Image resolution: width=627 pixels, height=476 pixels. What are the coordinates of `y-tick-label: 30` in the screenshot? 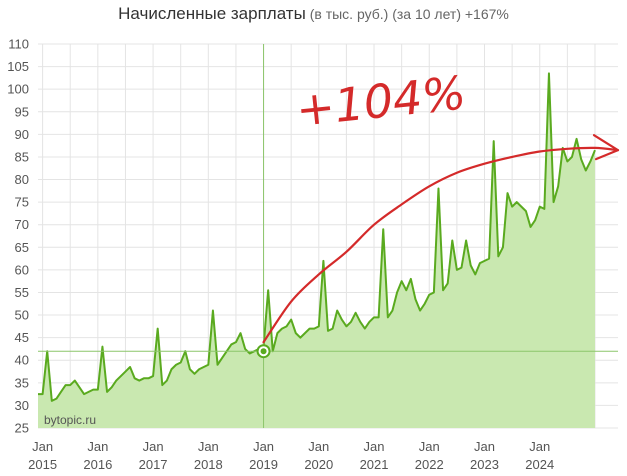 It's located at (22, 405).